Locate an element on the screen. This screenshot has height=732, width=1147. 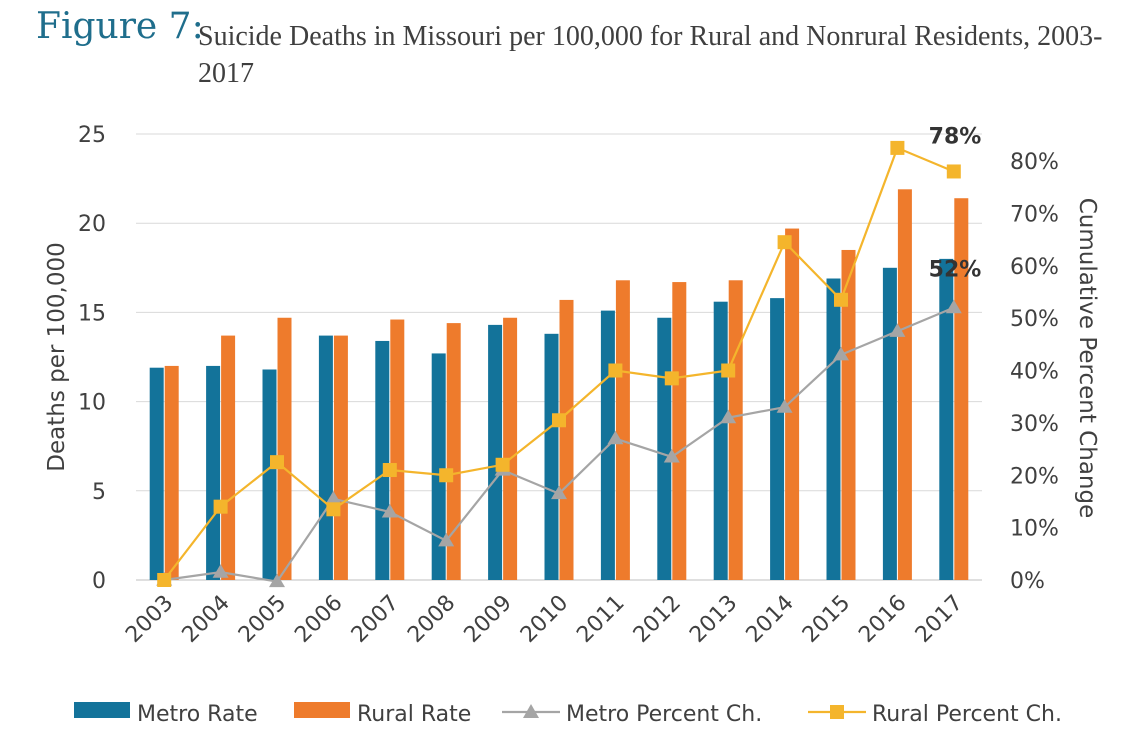
y-tick-label: 15 is located at coordinates (92, 313).